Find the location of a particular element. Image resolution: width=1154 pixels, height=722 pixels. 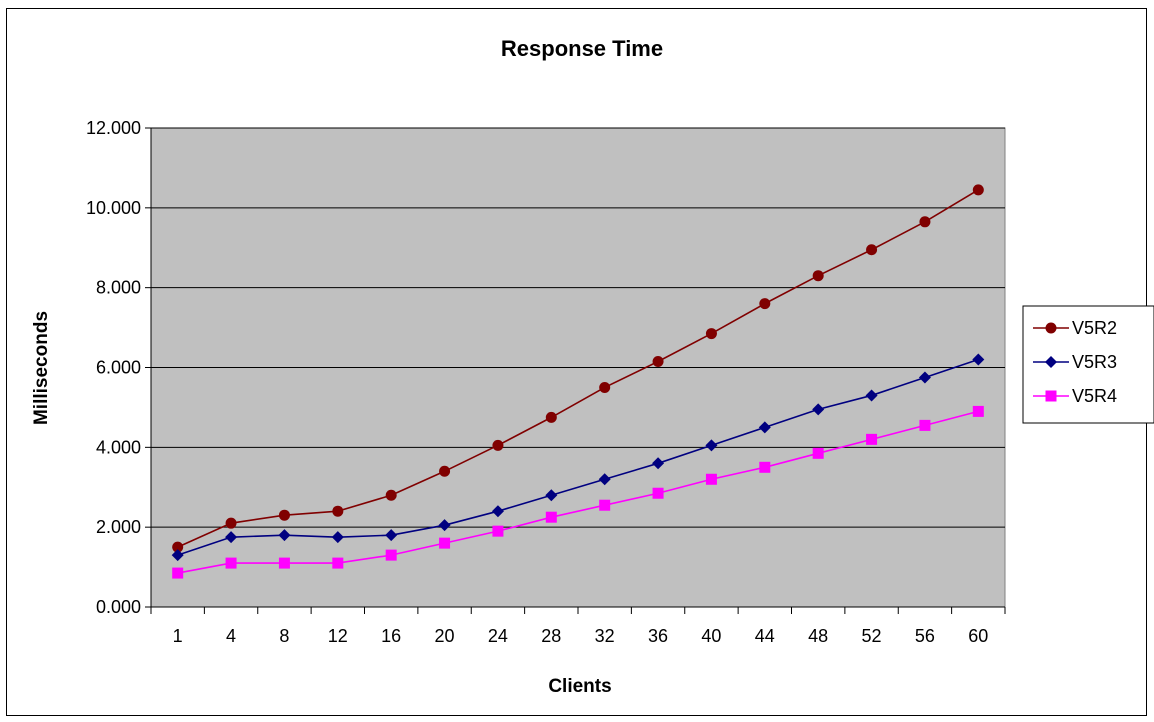

x-tick-label: 44 is located at coordinates (765, 636).